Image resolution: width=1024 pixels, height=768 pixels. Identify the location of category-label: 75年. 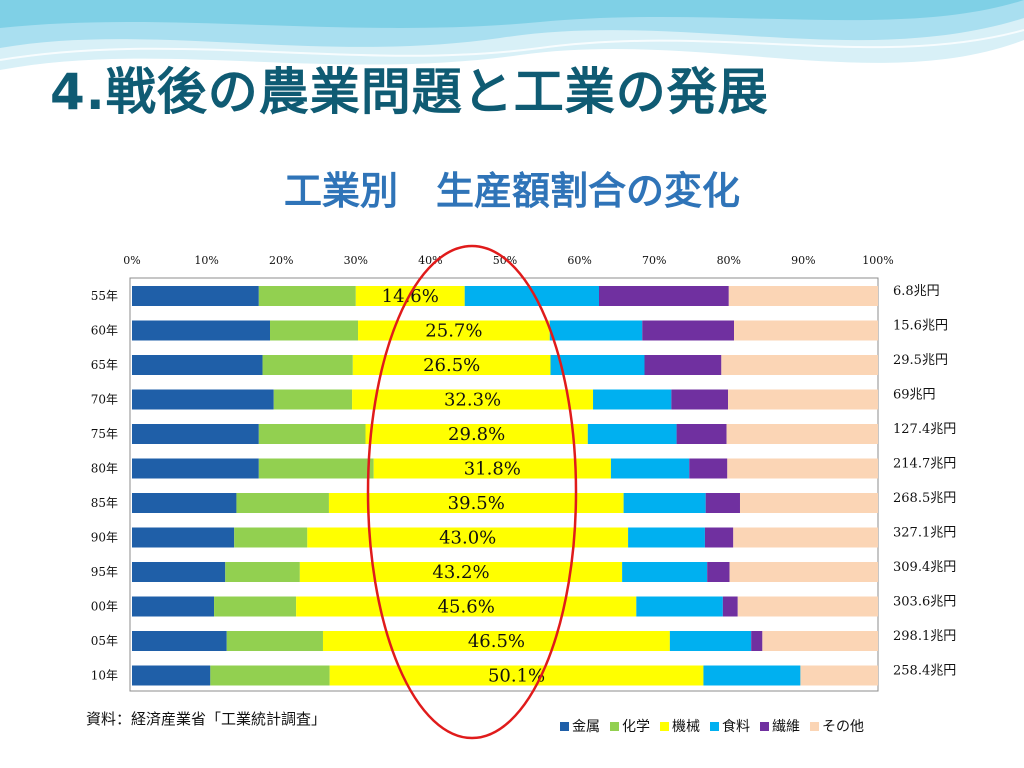
(104, 434).